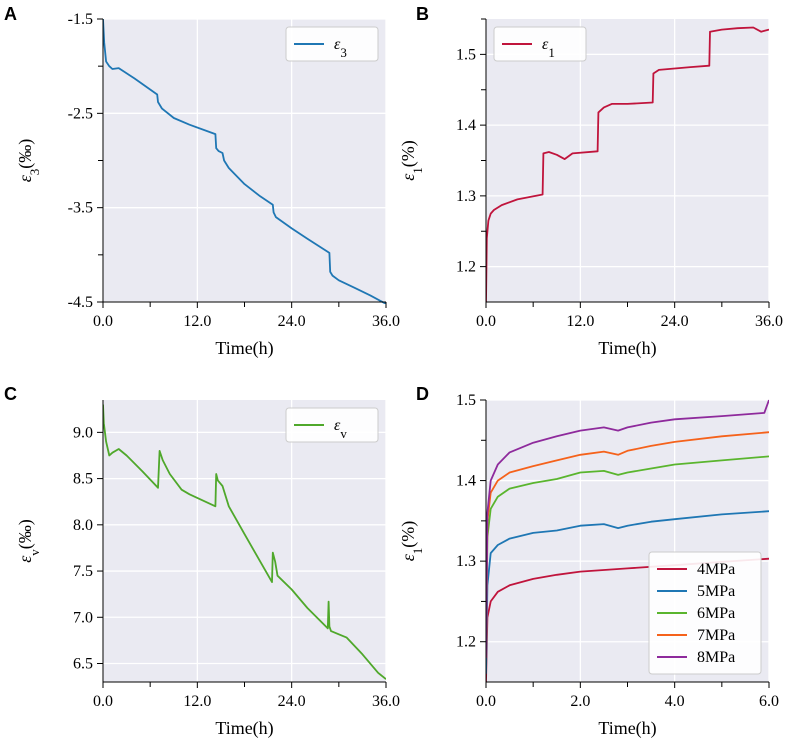 This screenshot has width=809, height=746. What do you see at coordinates (83, 525) in the screenshot?
I see `y-tick-label: 8.0` at bounding box center [83, 525].